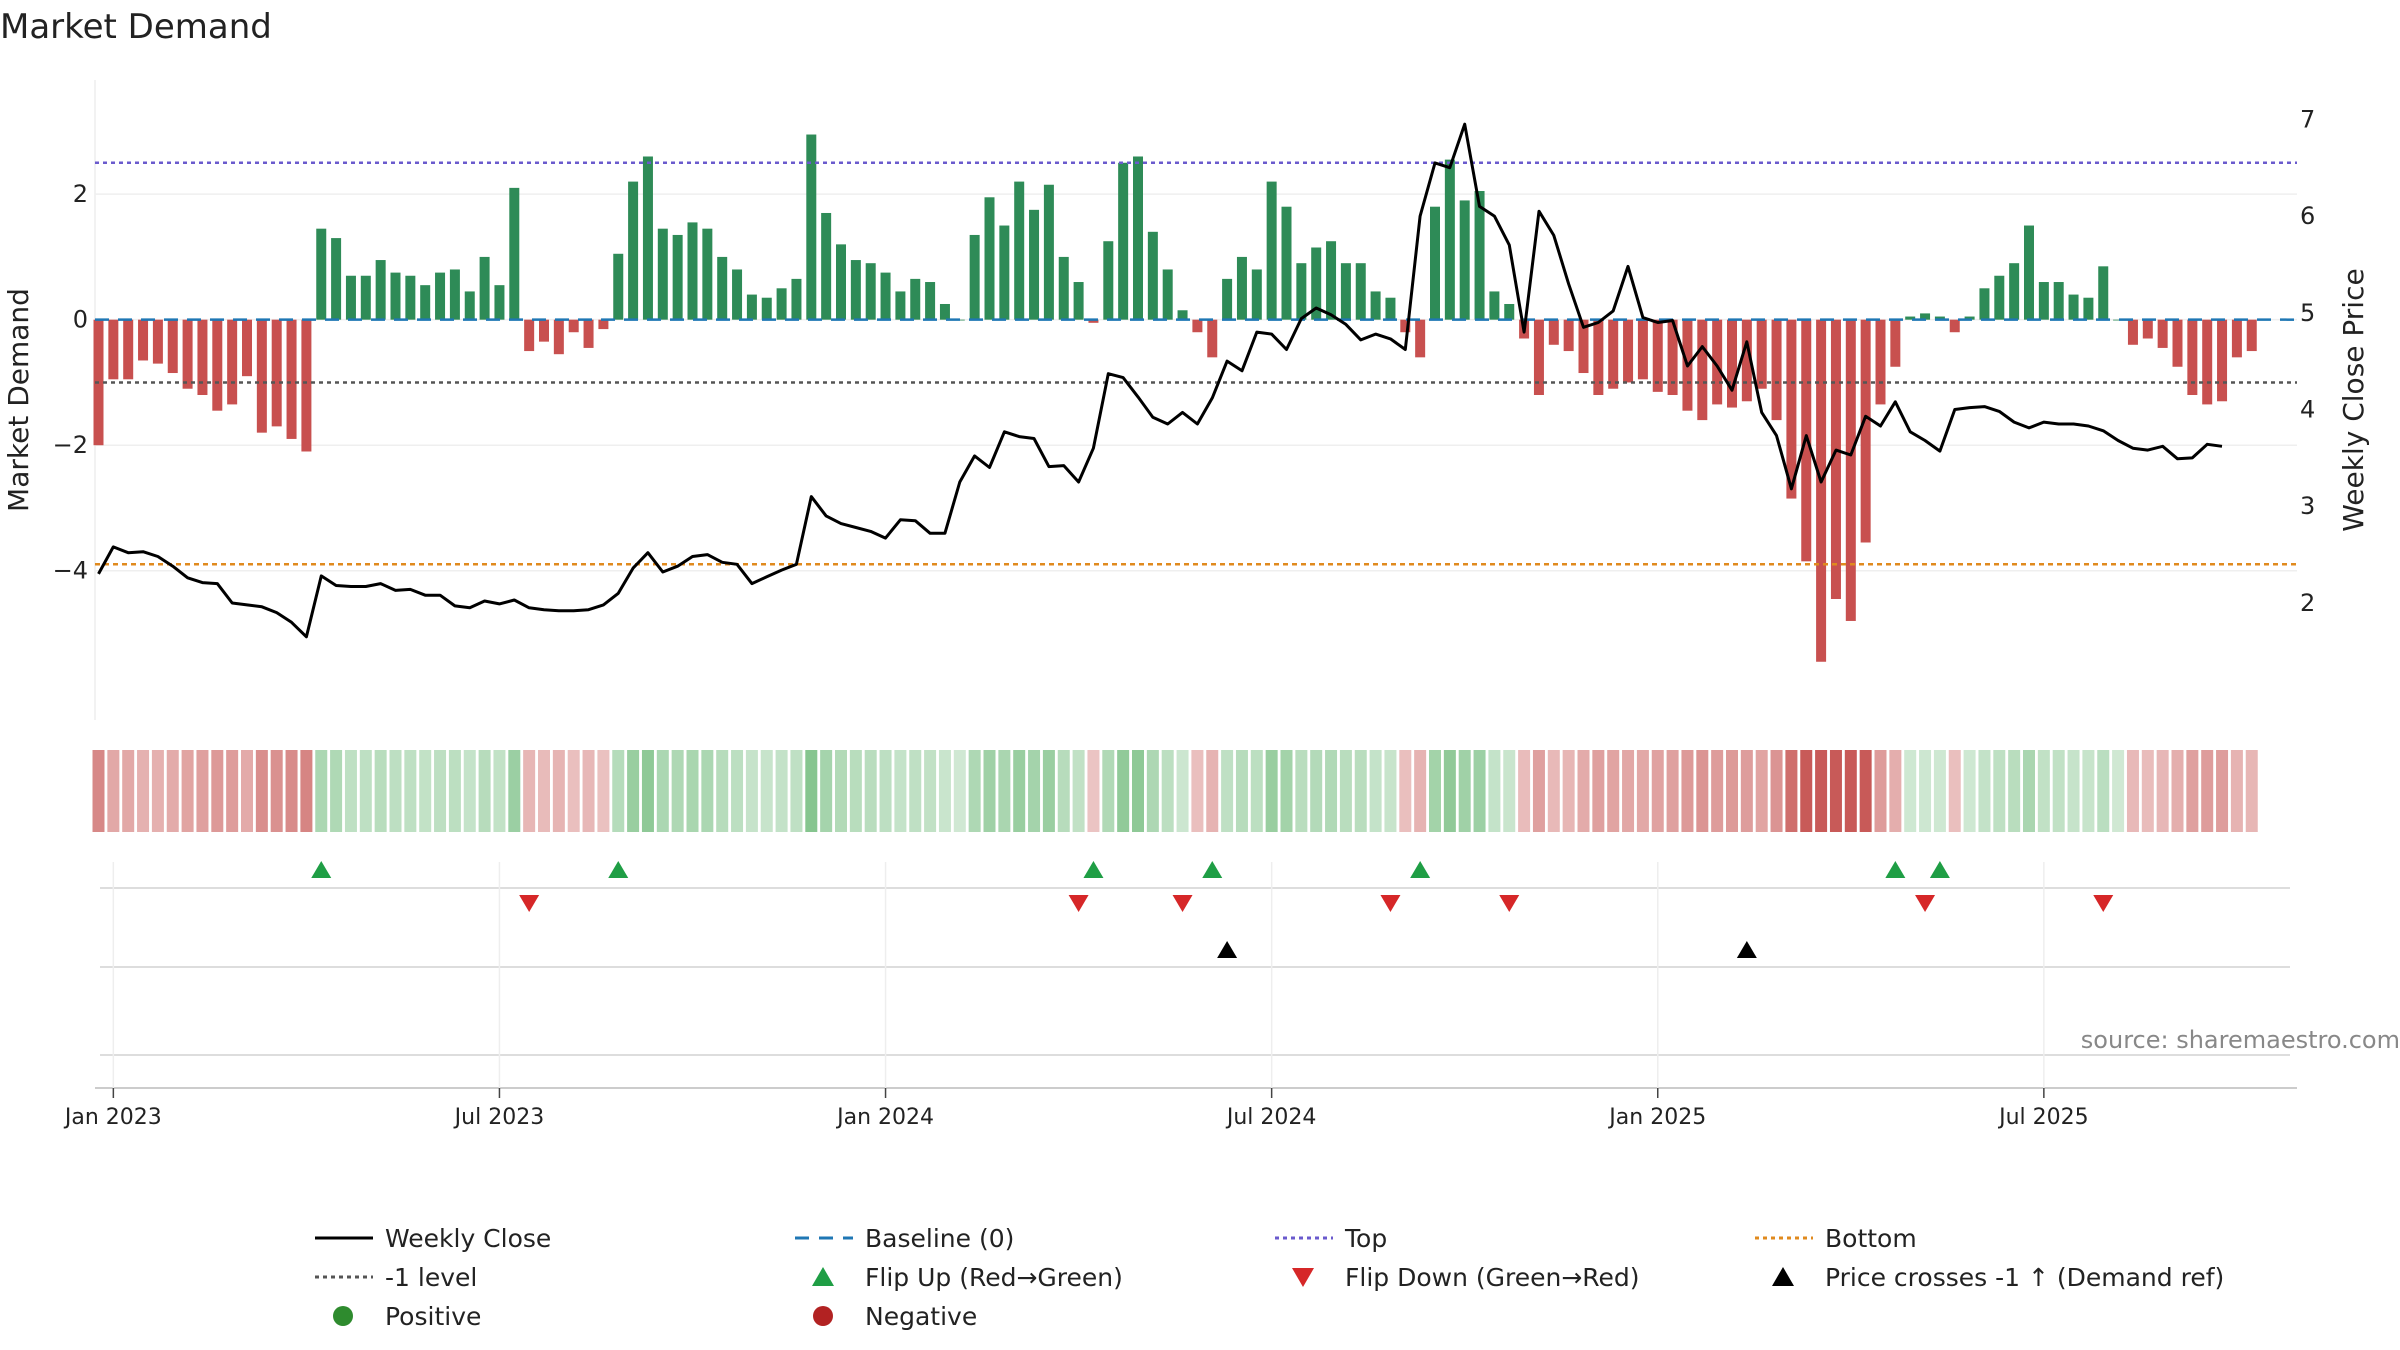 The height and width of the screenshot is (1350, 2400). Describe the element at coordinates (1271, 1117) in the screenshot. I see `x-tick-label: Jul 2024` at that location.